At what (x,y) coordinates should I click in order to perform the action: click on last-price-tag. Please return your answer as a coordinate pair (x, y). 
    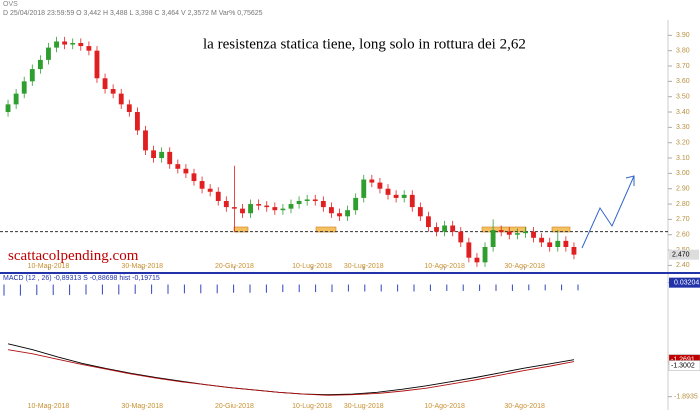
    Looking at the image, I should click on (684, 254).